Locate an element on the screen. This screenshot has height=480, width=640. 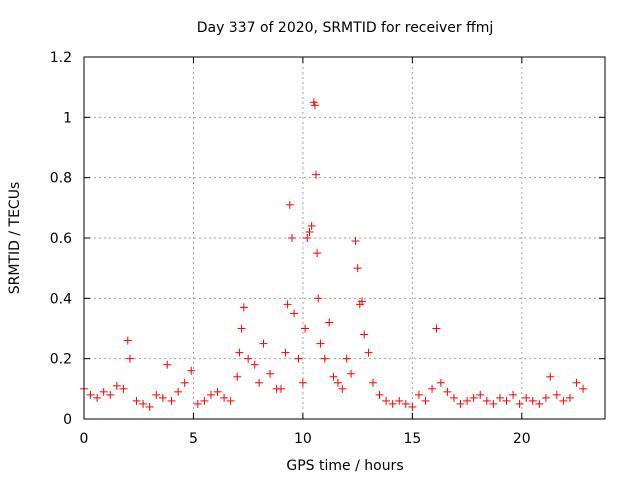
x-tick-label: 5 is located at coordinates (193, 439).